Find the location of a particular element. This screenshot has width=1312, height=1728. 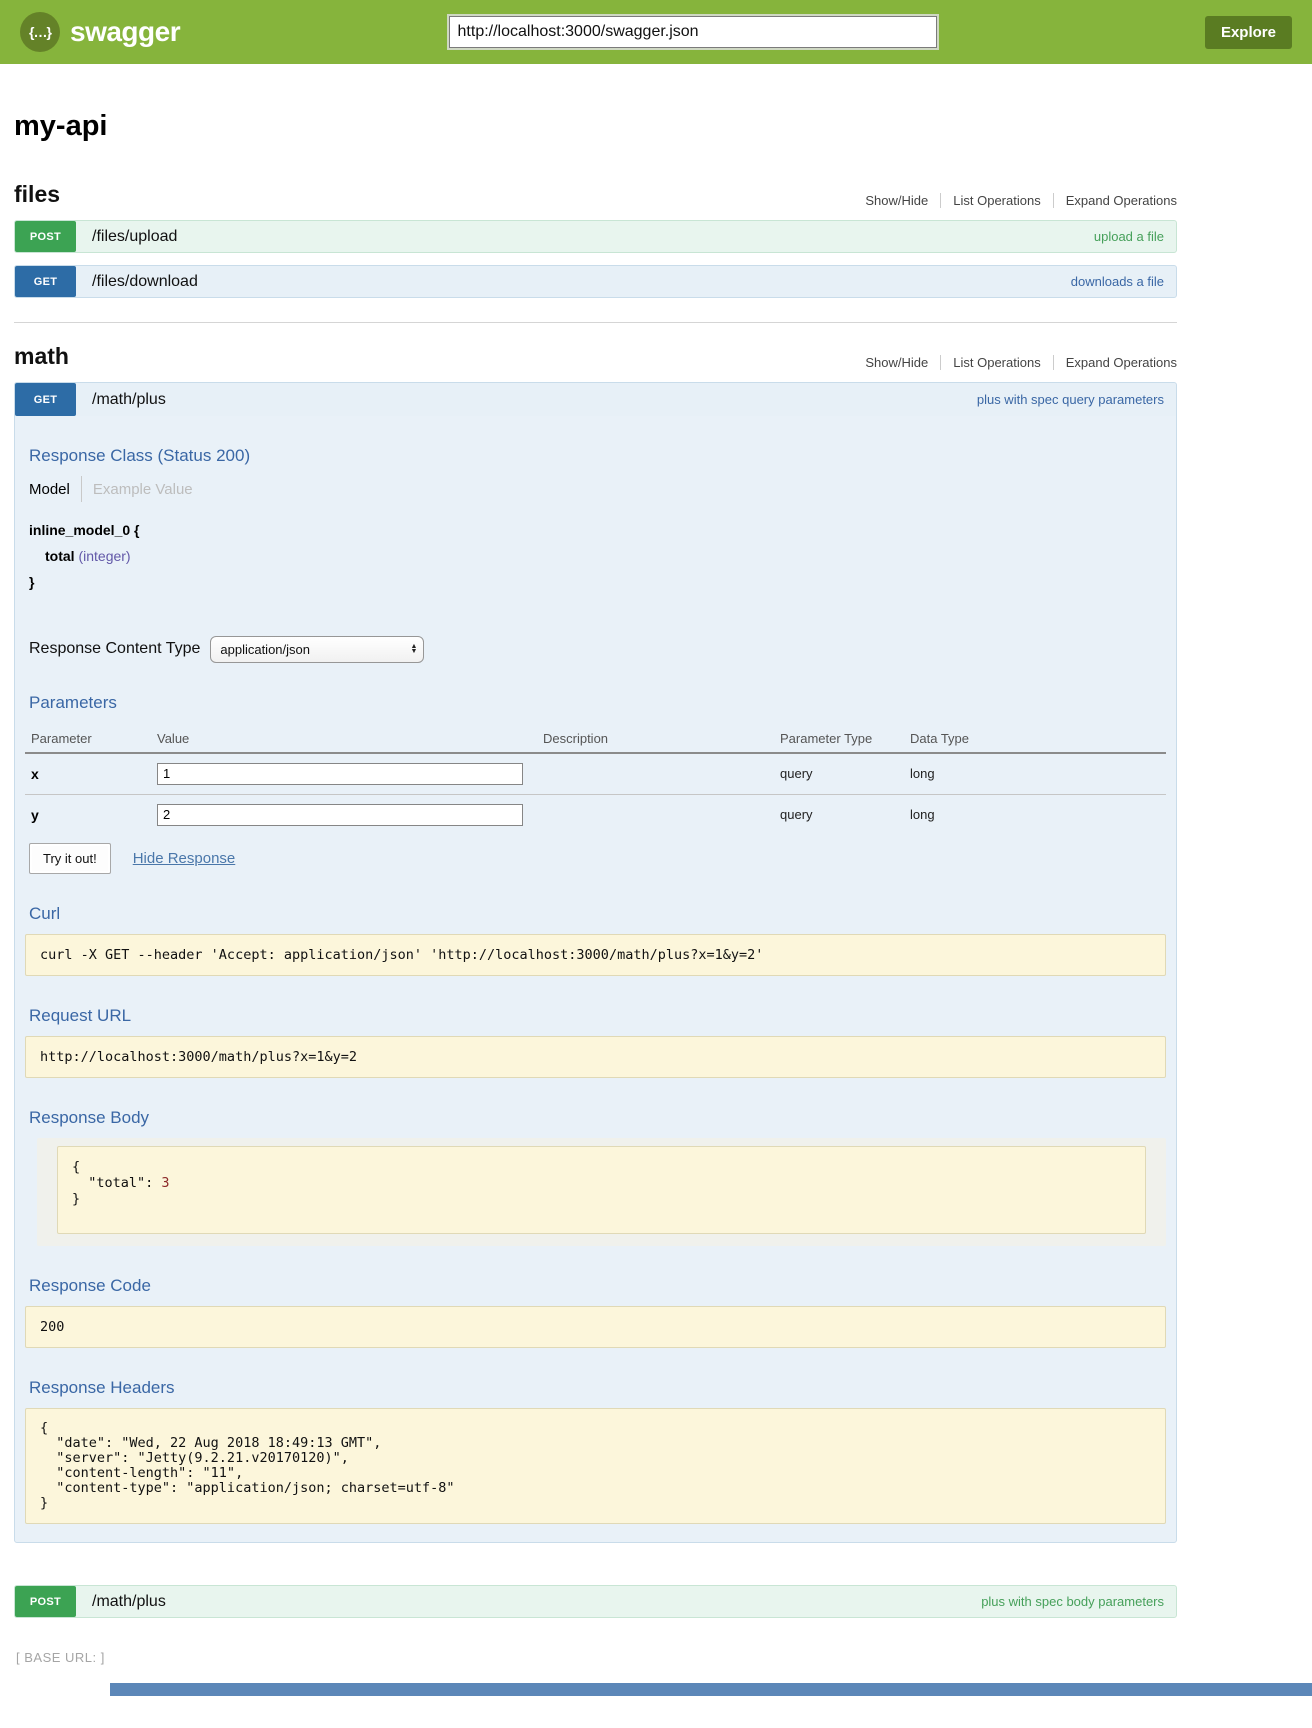

base-url-label: [ BASE URL: ] is located at coordinates (60, 1658).